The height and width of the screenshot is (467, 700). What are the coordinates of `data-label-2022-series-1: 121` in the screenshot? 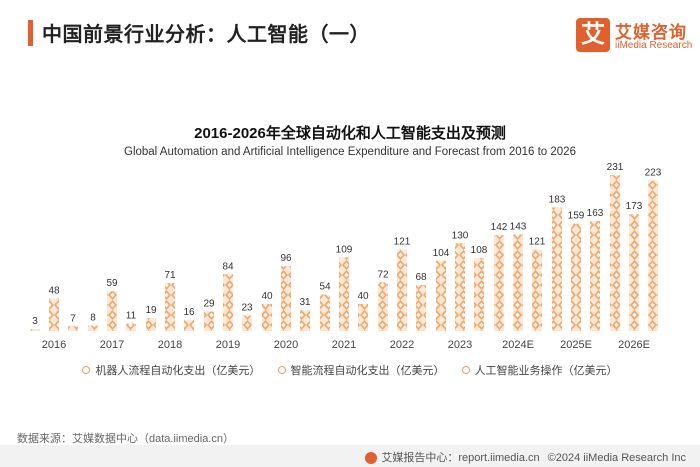 It's located at (402, 241).